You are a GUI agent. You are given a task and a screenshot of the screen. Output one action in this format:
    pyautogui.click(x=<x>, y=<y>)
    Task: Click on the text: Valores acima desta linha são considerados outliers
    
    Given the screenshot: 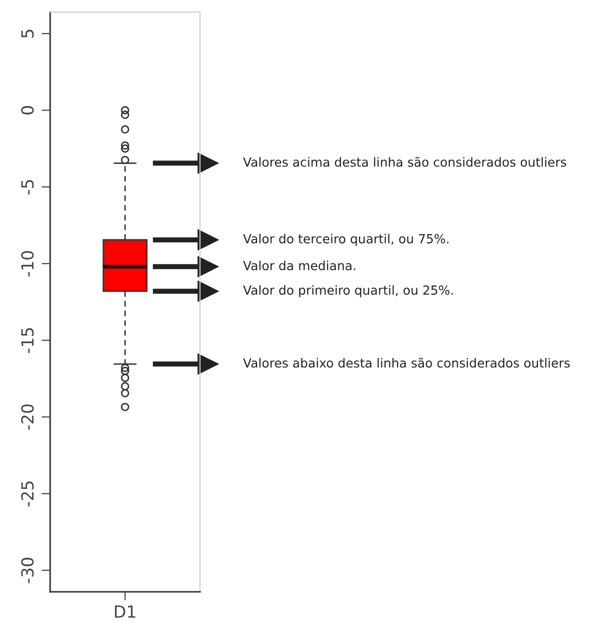 What is the action you would take?
    pyautogui.click(x=404, y=161)
    